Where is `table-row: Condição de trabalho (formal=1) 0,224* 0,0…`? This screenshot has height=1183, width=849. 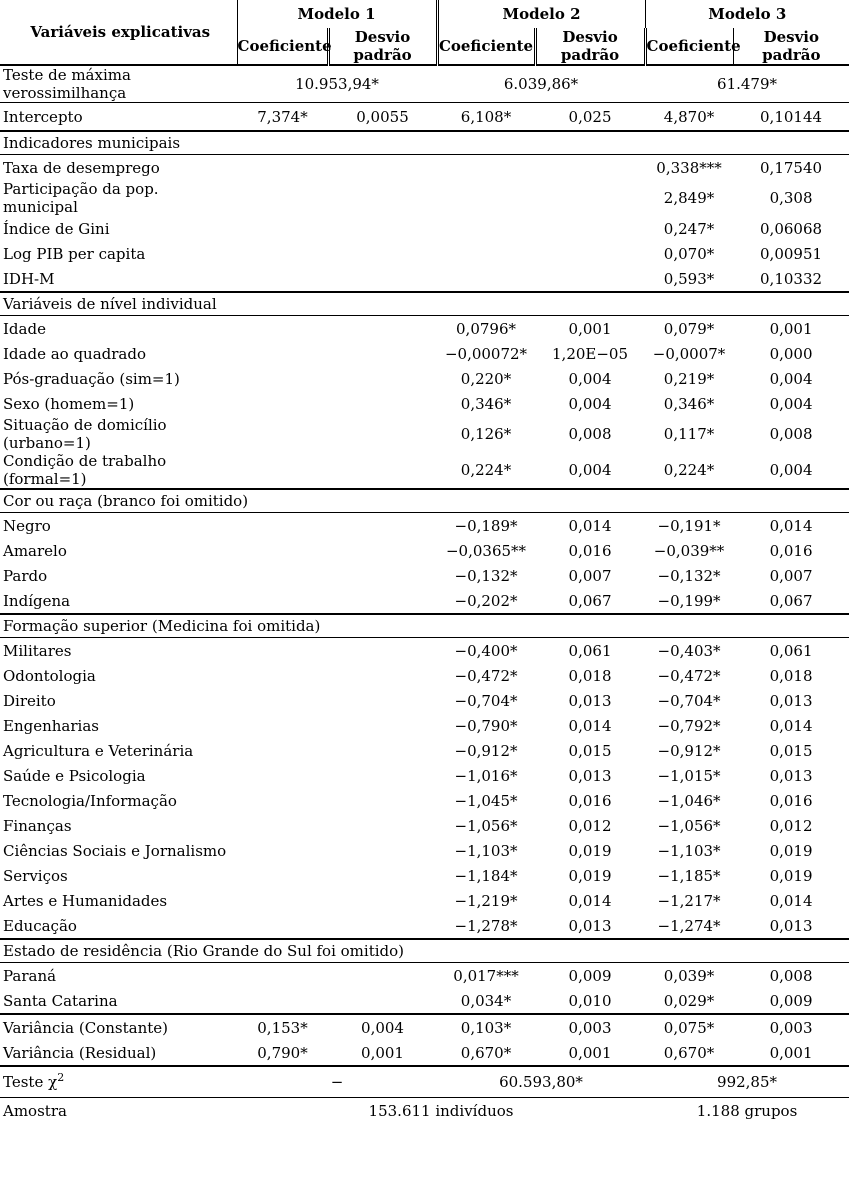
table-row: Condição de trabalho (formal=1) 0,224* 0,0… is located at coordinates (424, 471).